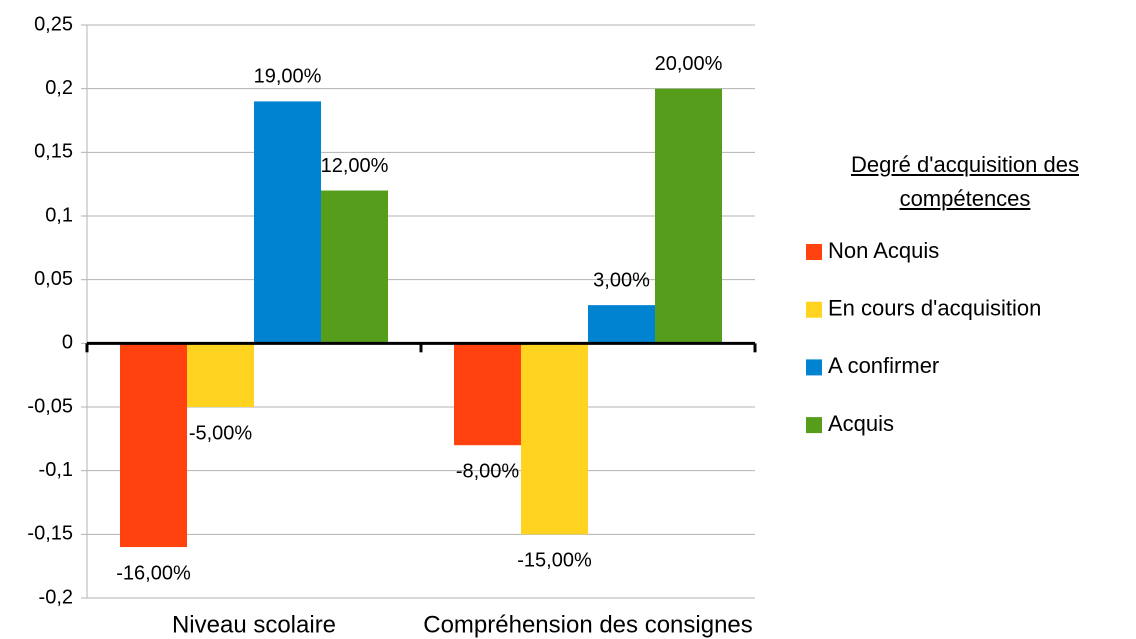 This screenshot has width=1136, height=639. I want to click on y-tick-label: 0,05, so click(53, 279).